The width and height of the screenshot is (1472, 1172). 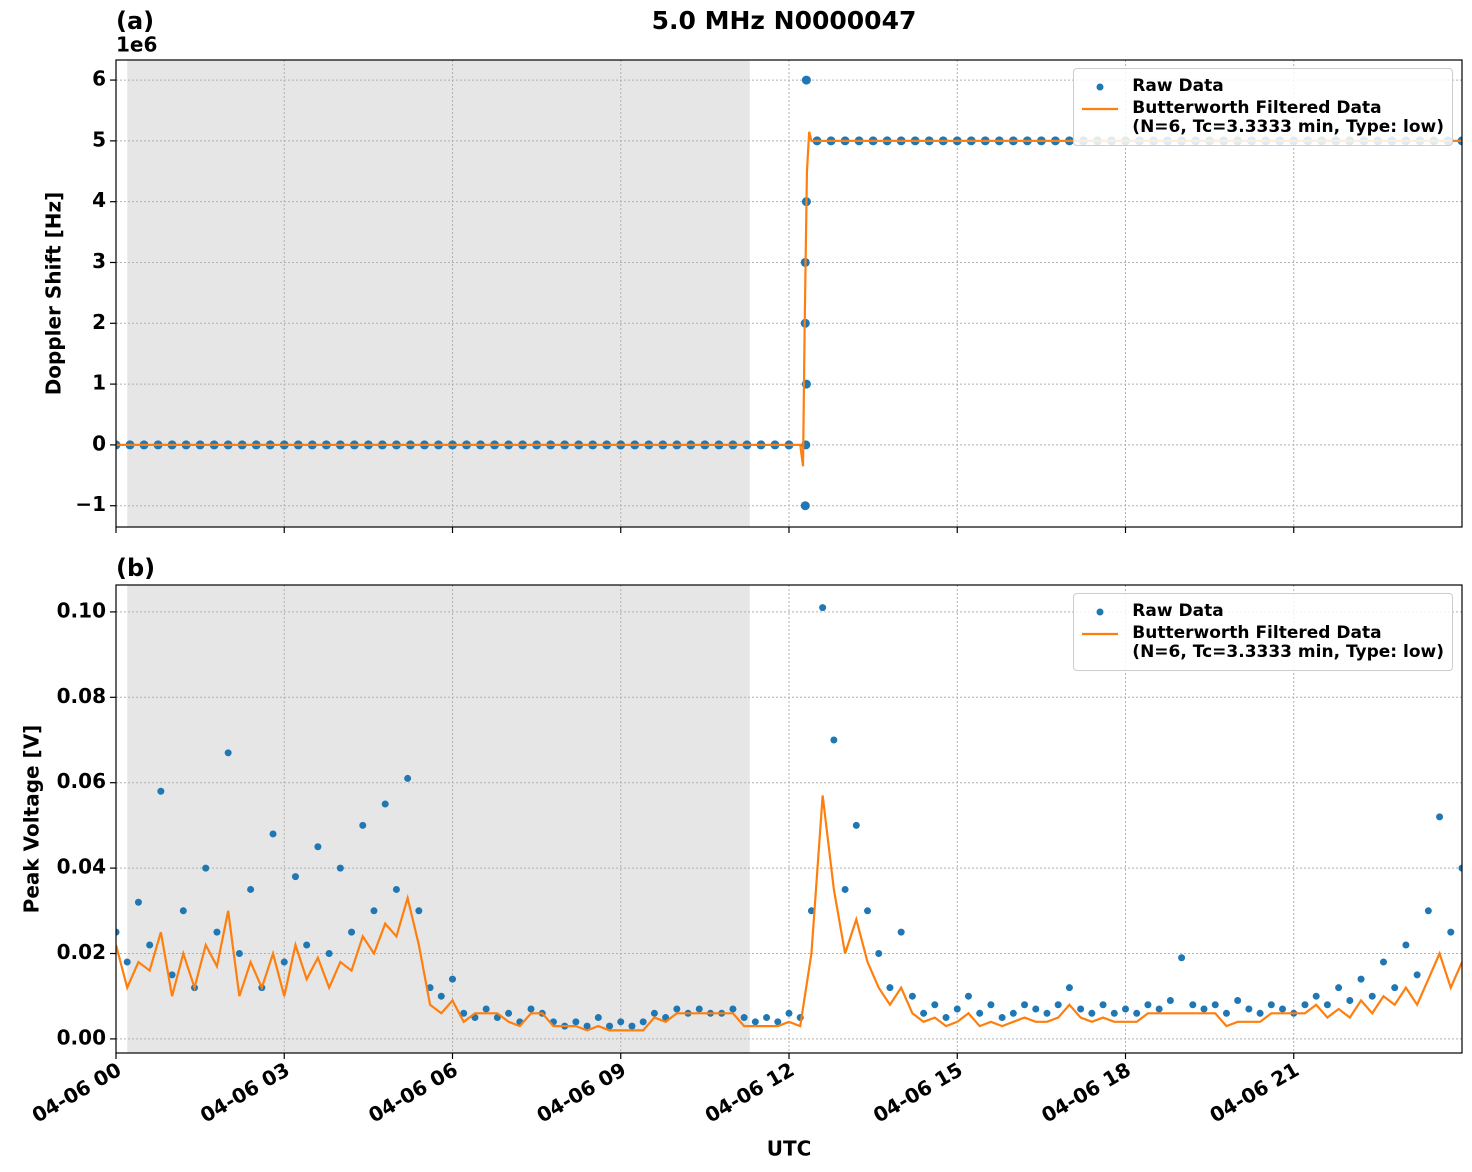 What do you see at coordinates (918, 1092) in the screenshot?
I see `x-tick-label: 04-06 15` at bounding box center [918, 1092].